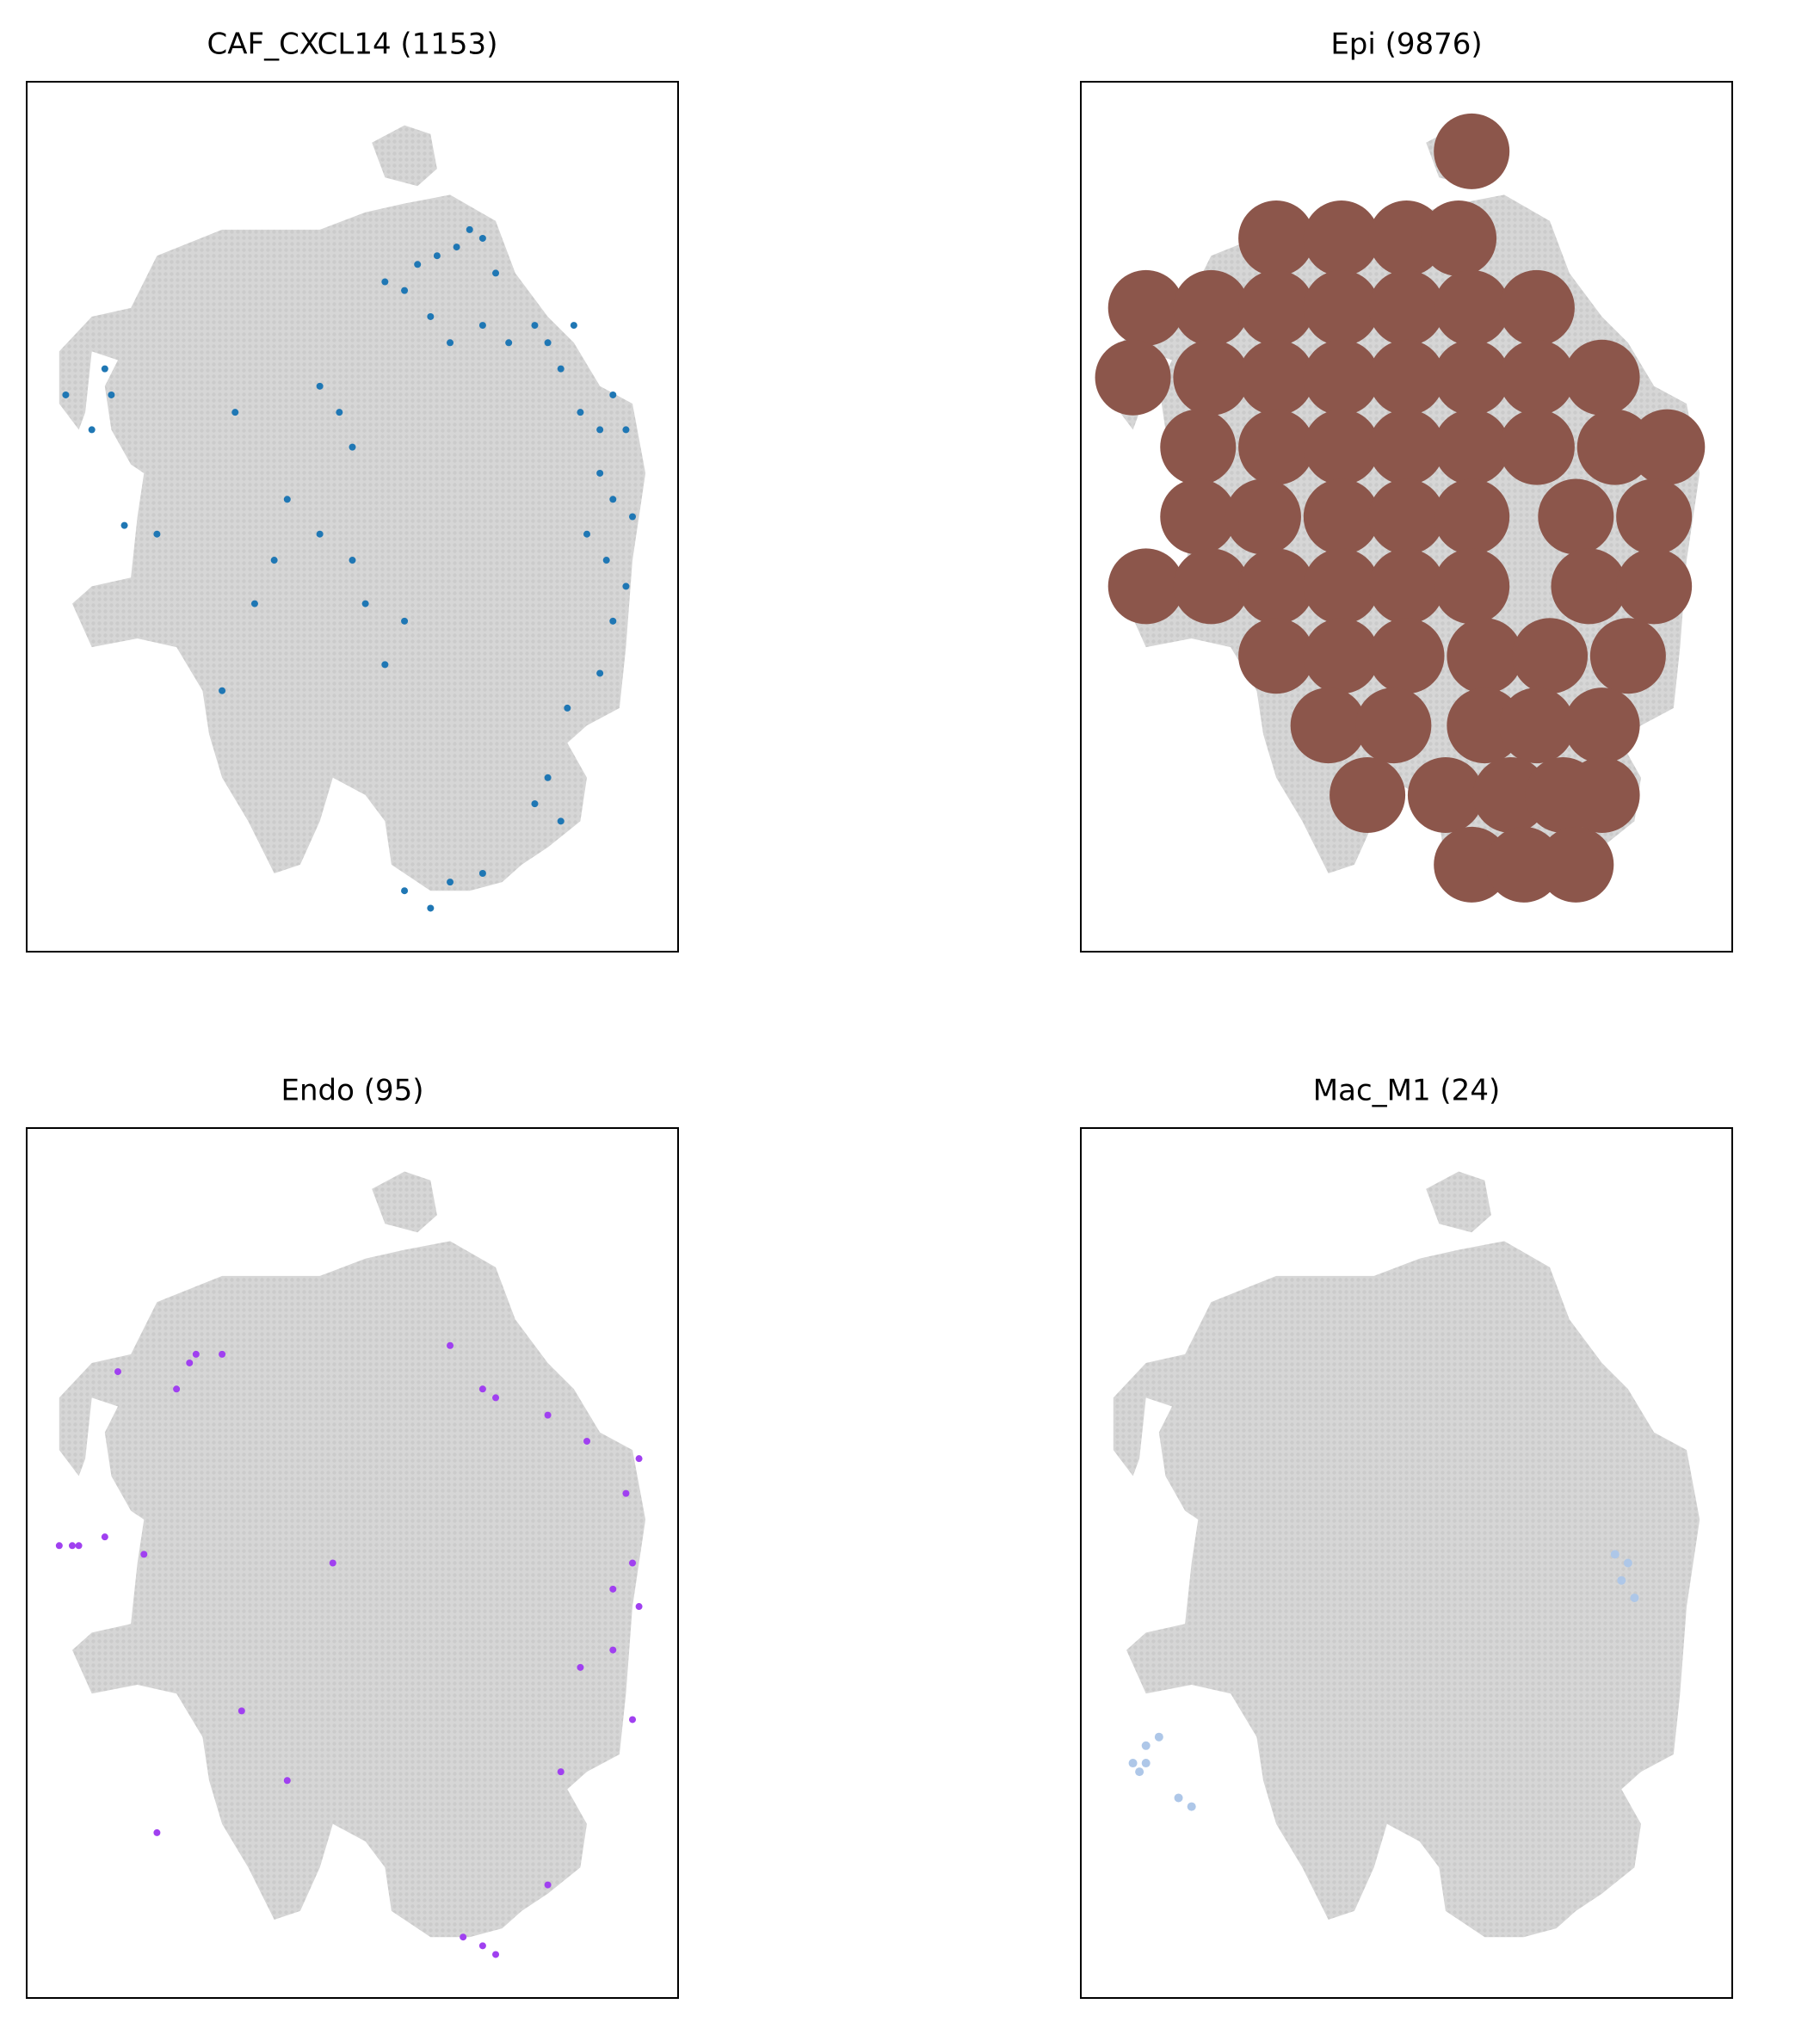 The height and width of the screenshot is (2041, 1820). What do you see at coordinates (352, 45) in the screenshot?
I see `chart-title: CAF_CXCL14 (1153)` at bounding box center [352, 45].